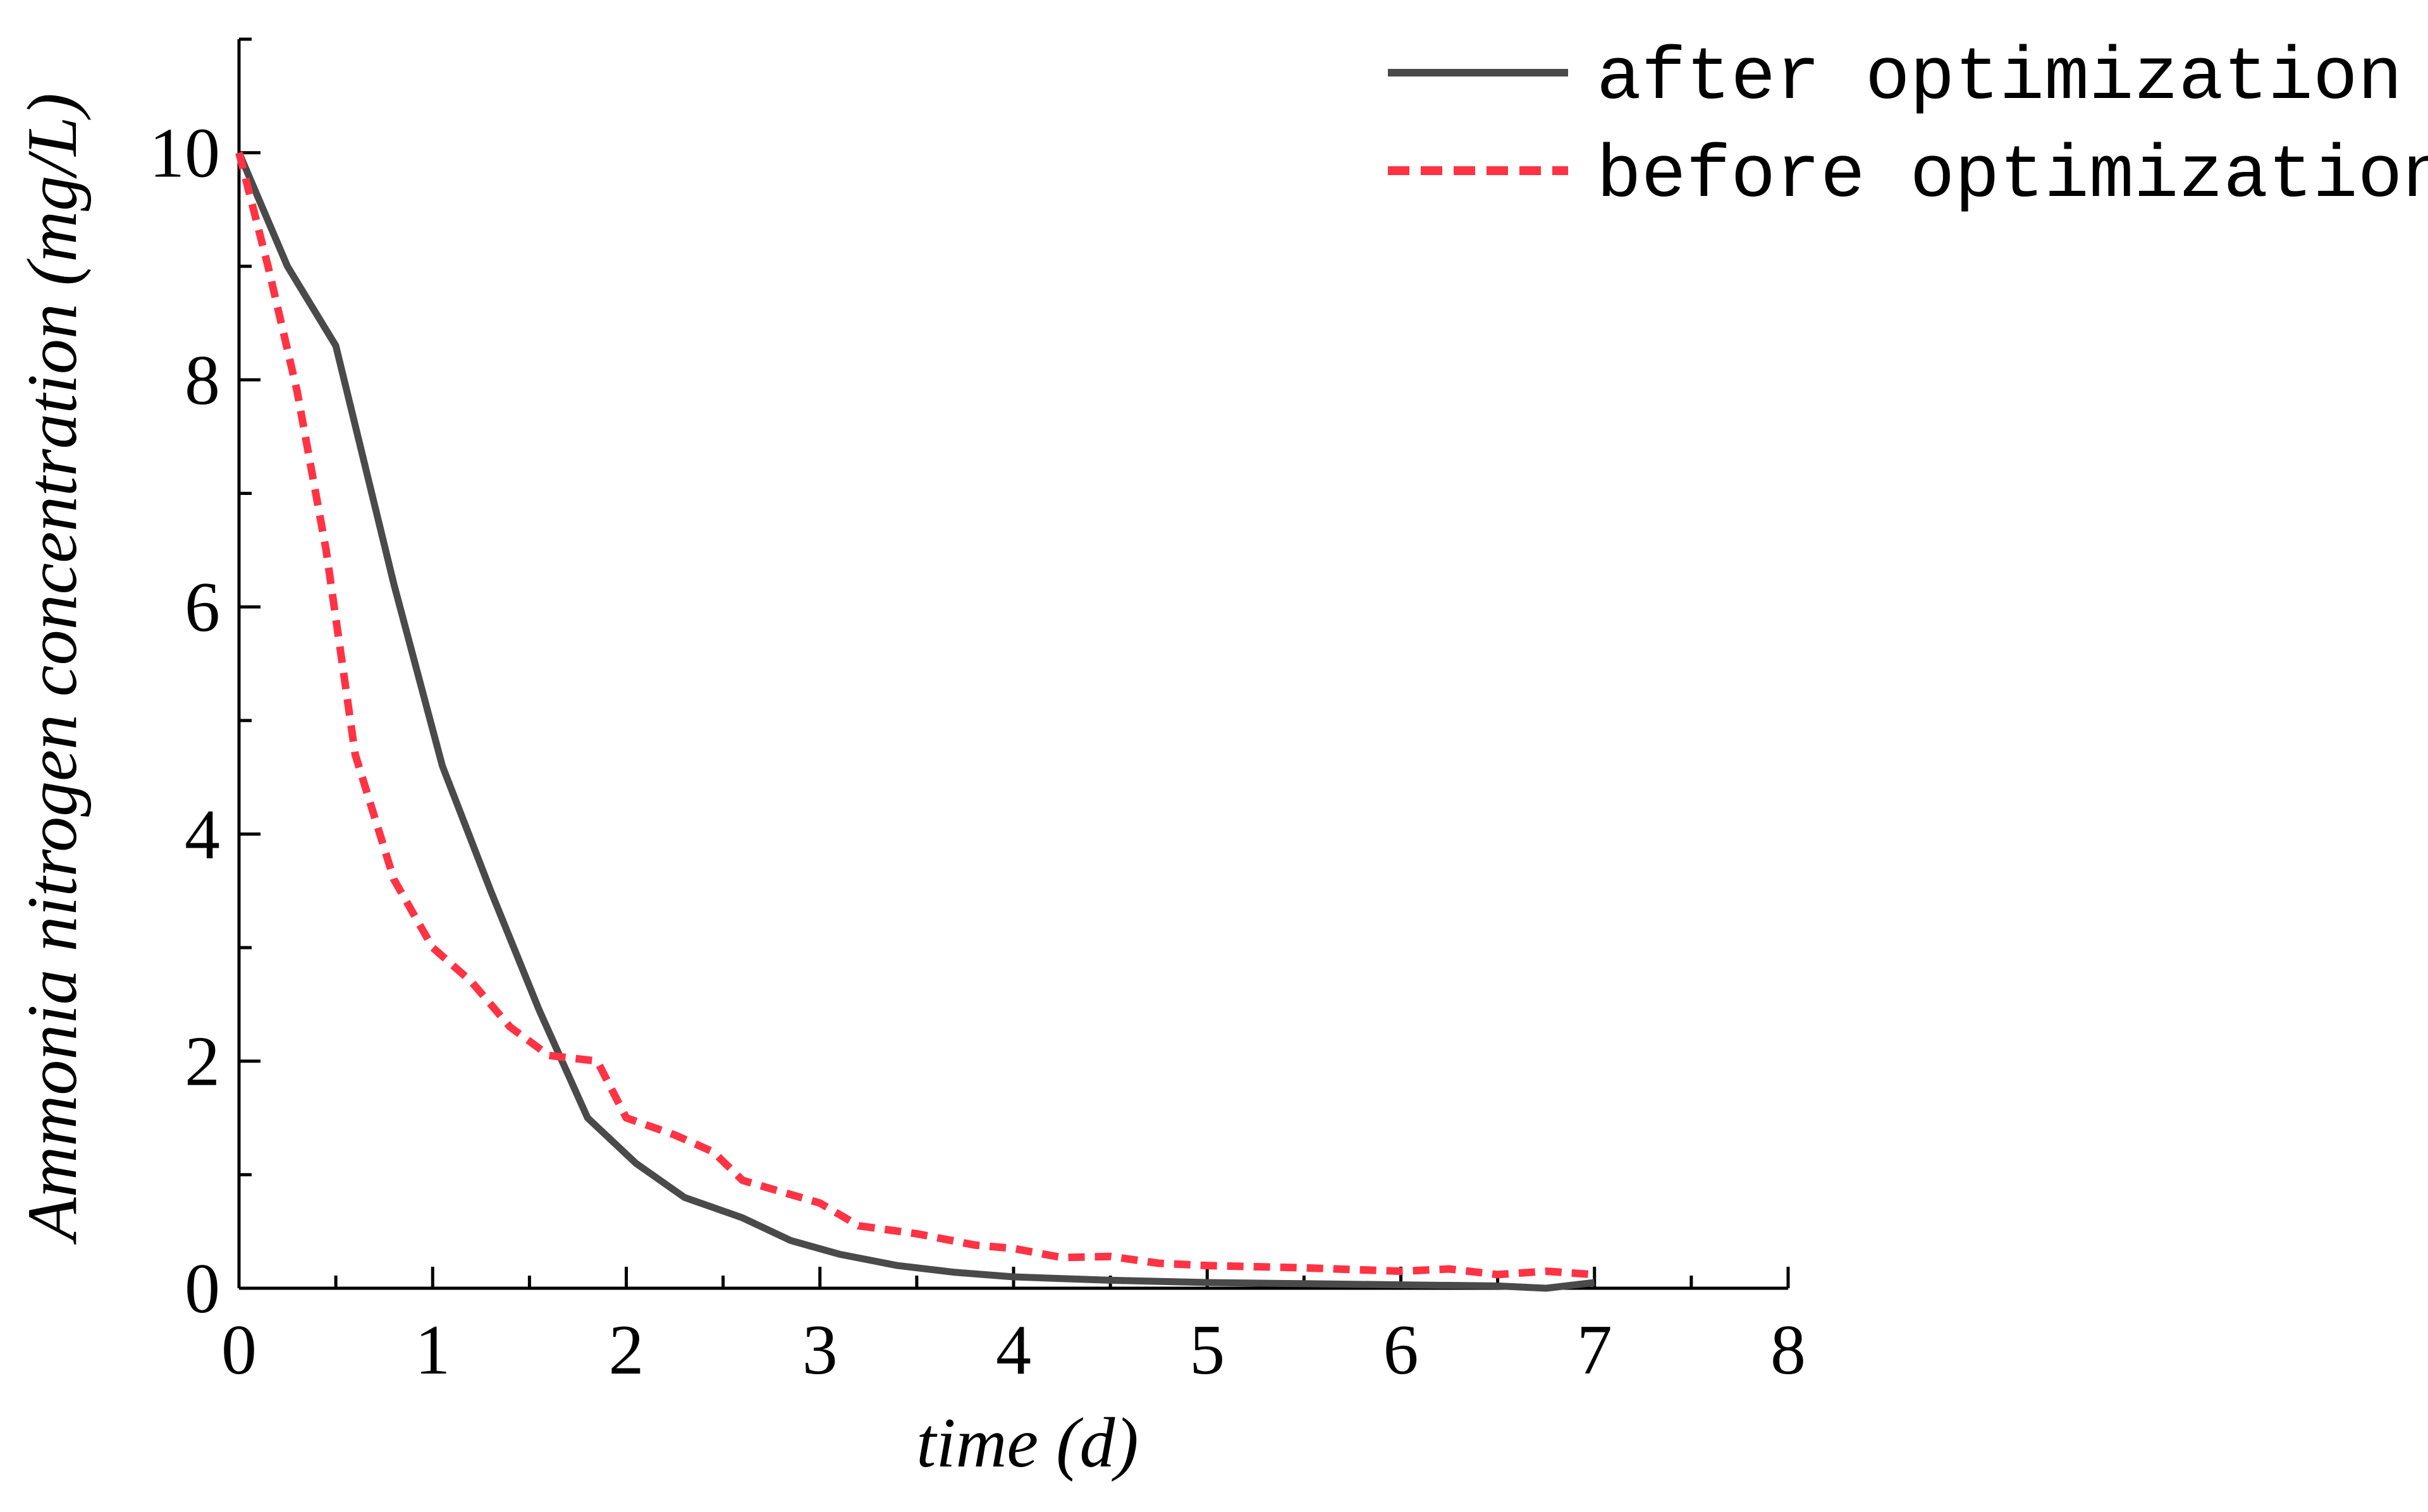 Image resolution: width=2428 pixels, height=1512 pixels. I want to click on y-tick-label: 4, so click(202, 834).